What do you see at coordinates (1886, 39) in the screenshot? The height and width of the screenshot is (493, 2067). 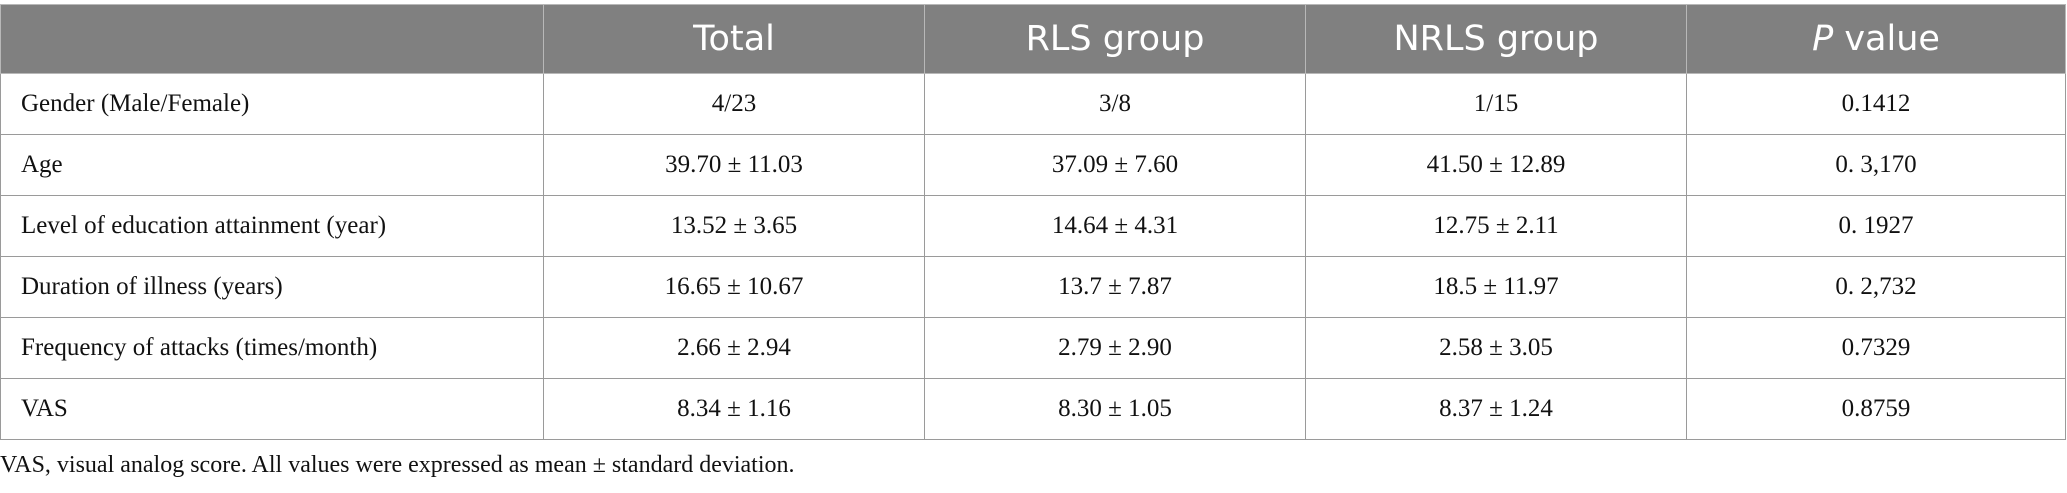 I see `header-p-rest: value` at bounding box center [1886, 39].